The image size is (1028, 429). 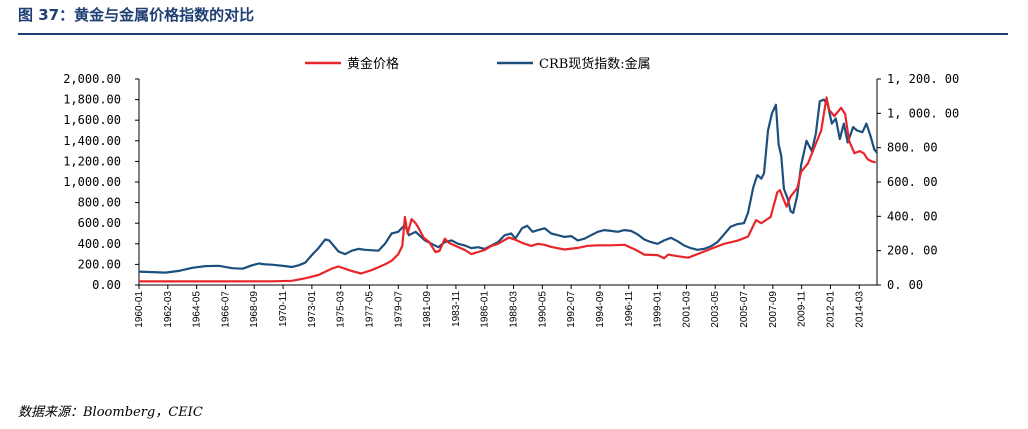 I want to click on x-tick-label: 1975-03, so click(x=341, y=309).